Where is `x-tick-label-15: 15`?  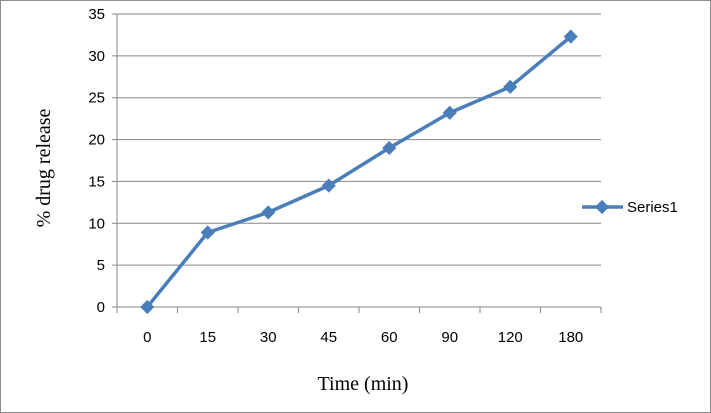
x-tick-label-15: 15 is located at coordinates (207, 337).